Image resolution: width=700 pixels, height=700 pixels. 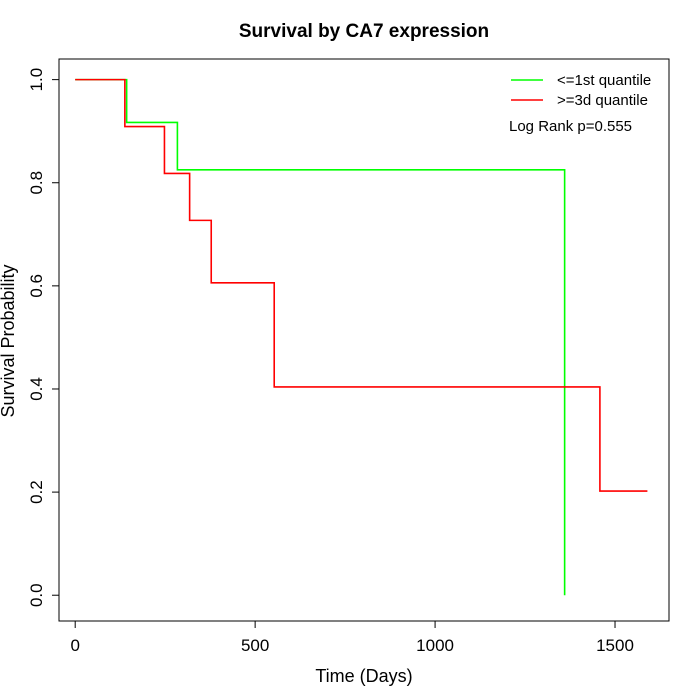 What do you see at coordinates (74, 645) in the screenshot?
I see `x-tick-label: 0` at bounding box center [74, 645].